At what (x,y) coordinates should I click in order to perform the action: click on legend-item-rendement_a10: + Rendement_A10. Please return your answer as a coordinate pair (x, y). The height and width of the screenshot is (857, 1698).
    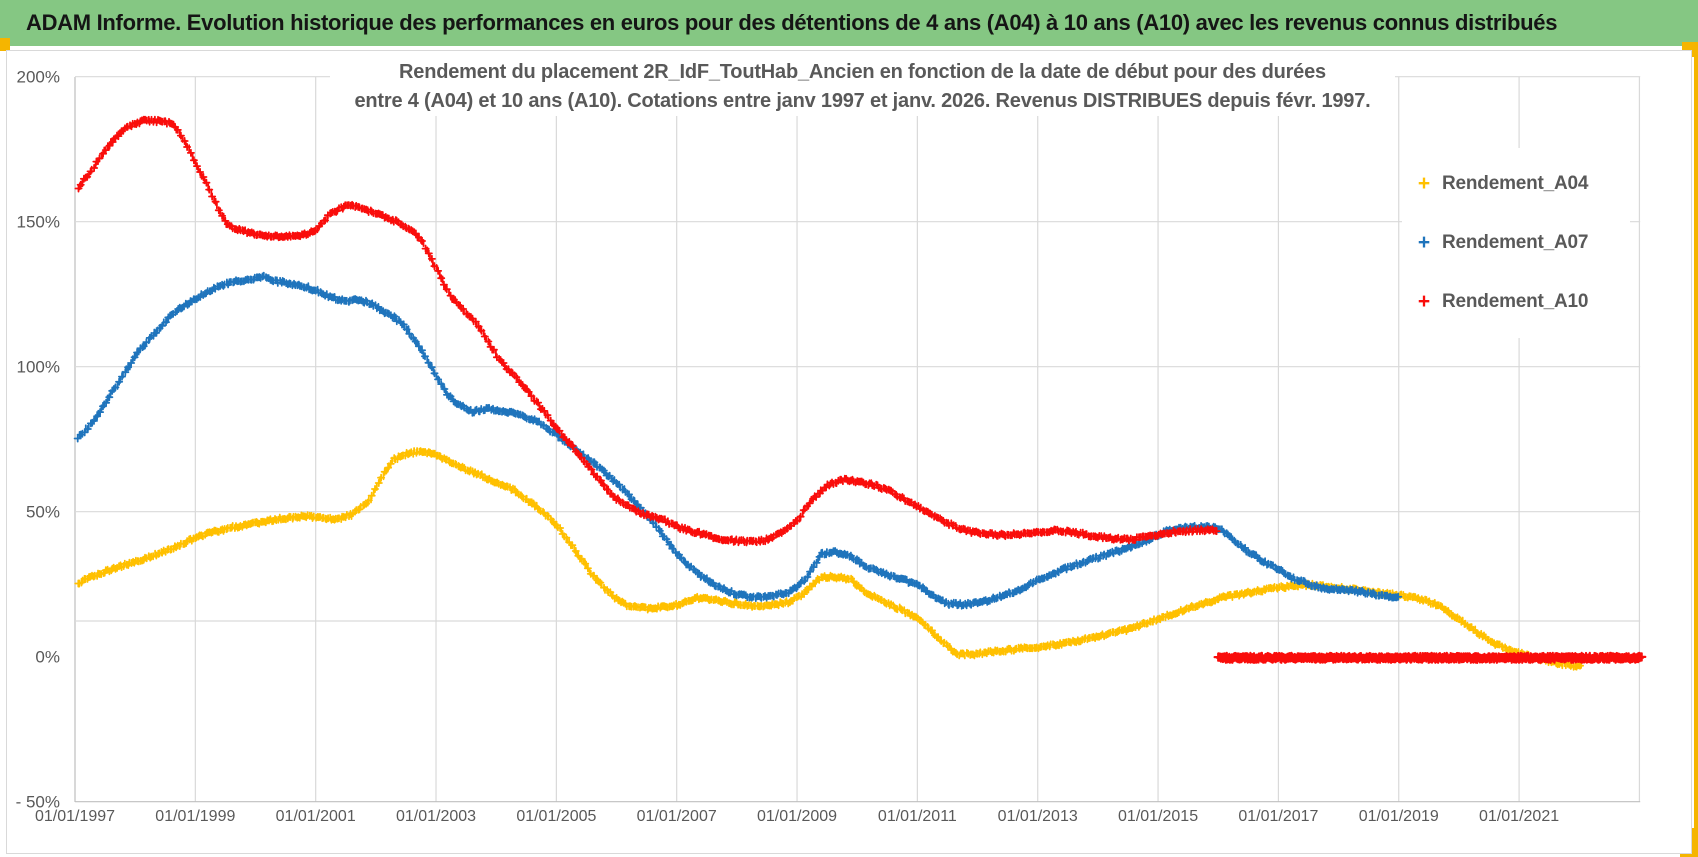
    Looking at the image, I should click on (1516, 302).